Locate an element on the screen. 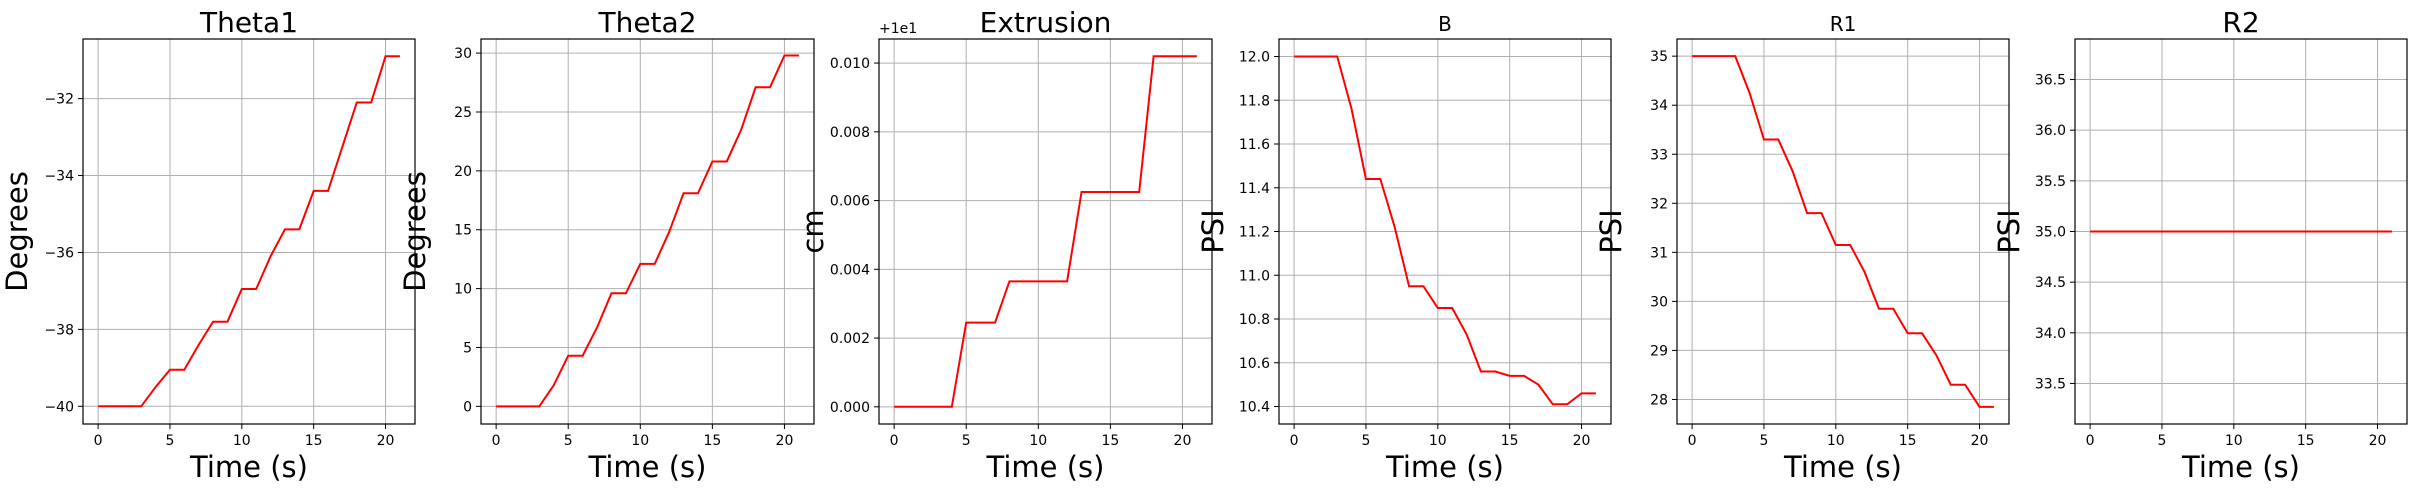 This screenshot has width=2417, height=492. y-tick-label: −34 is located at coordinates (59, 177).